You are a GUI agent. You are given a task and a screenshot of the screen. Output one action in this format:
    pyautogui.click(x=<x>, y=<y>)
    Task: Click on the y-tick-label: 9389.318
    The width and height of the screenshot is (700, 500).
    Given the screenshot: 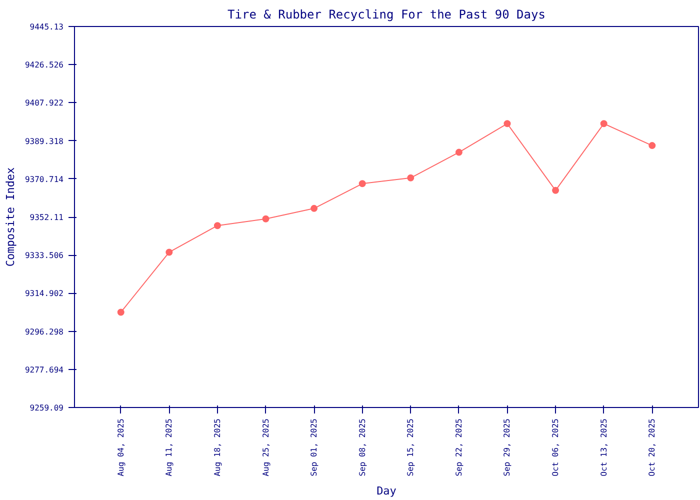 What is the action you would take?
    pyautogui.click(x=44, y=141)
    